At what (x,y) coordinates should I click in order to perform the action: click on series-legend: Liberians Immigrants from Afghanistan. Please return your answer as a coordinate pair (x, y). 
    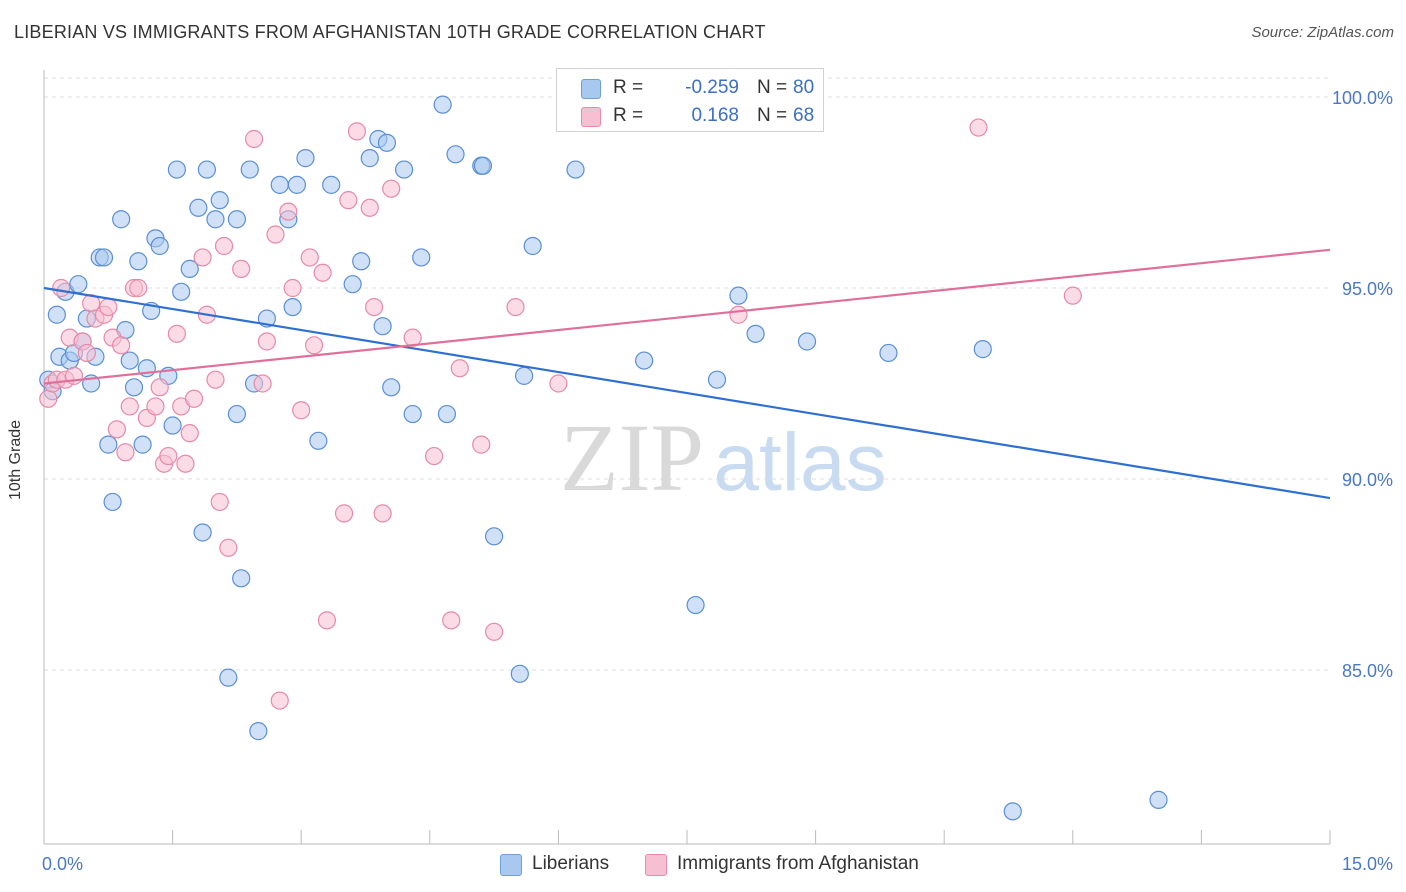
    Looking at the image, I should click on (703, 865).